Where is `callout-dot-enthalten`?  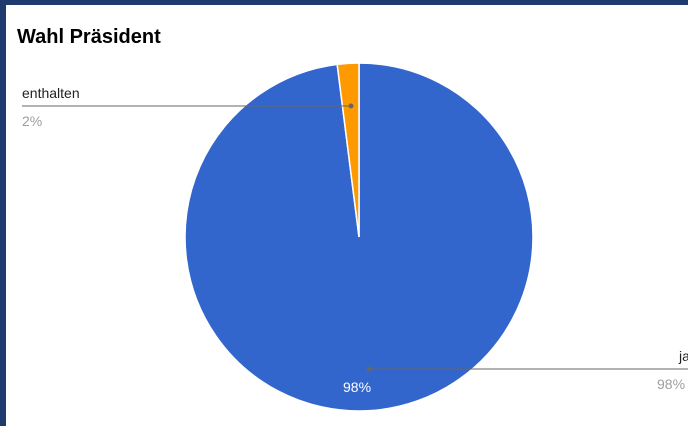 callout-dot-enthalten is located at coordinates (351, 106).